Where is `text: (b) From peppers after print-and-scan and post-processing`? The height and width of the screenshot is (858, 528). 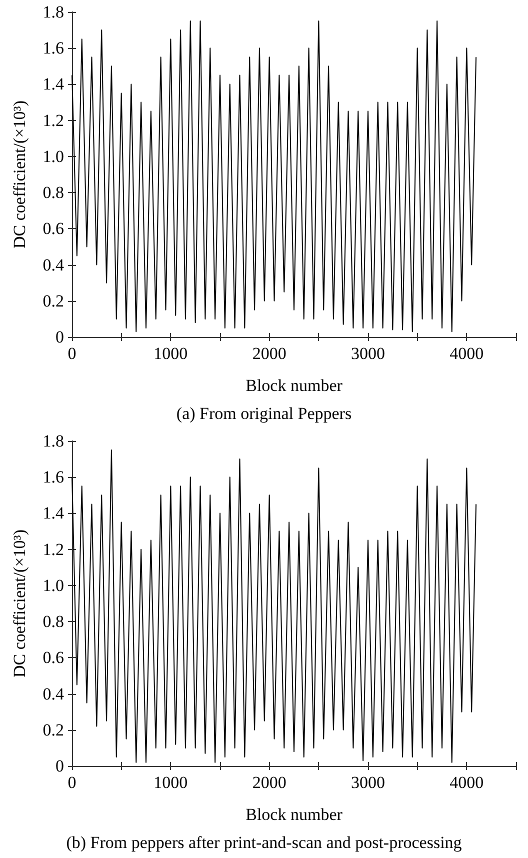
text: (b) From peppers after print-and-scan and post-processing is located at coordinates (264, 842).